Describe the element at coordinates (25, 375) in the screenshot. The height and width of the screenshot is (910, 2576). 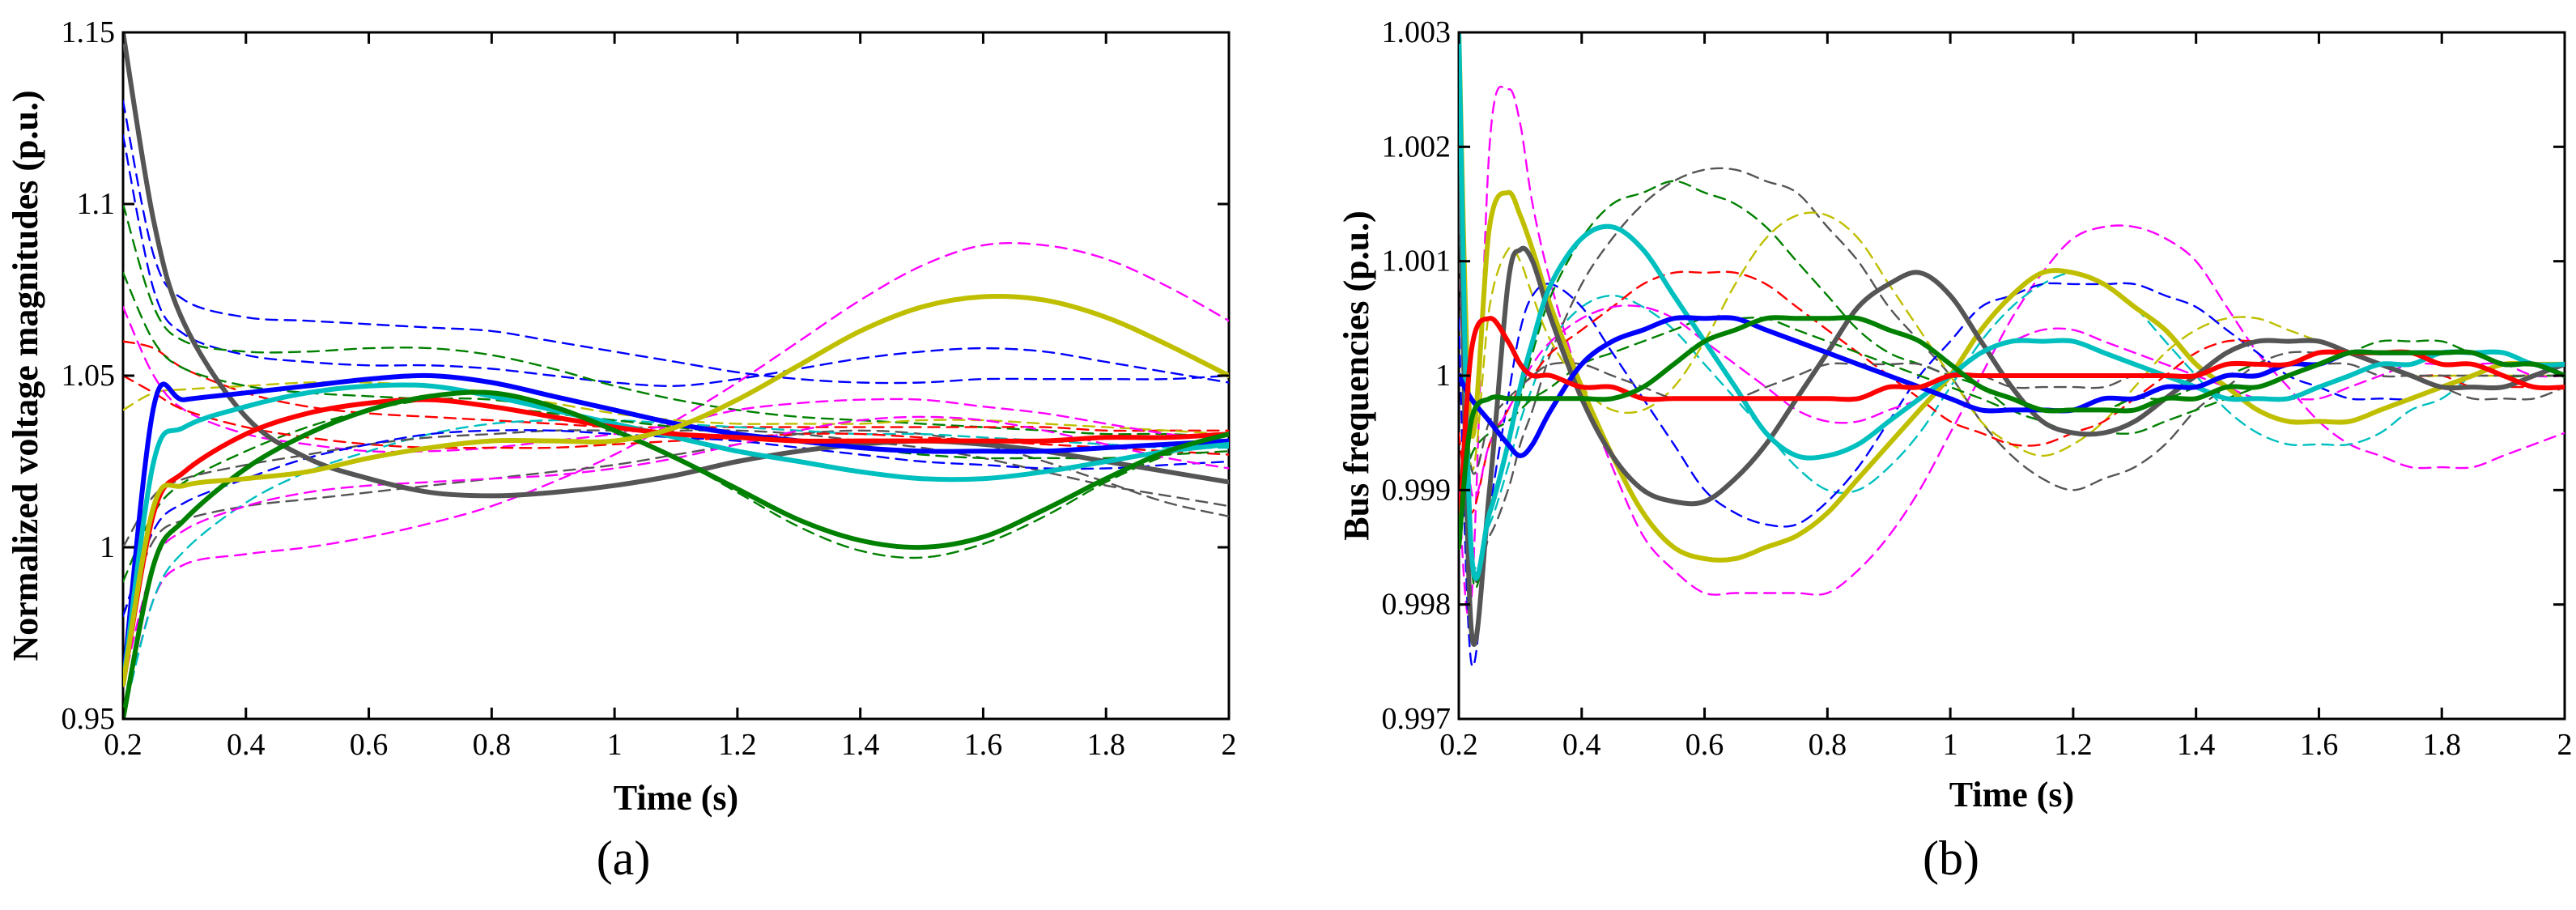
I see `y-axis-label-a: Normalized voltage magnitudes (p.u.)` at that location.